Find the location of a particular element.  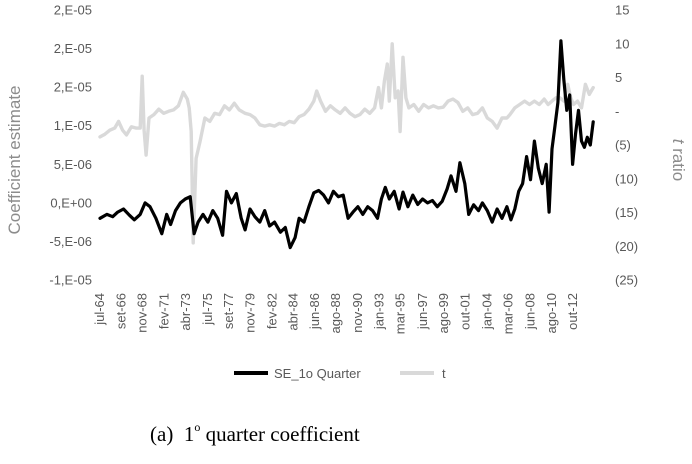

x-tick-label: abr-84 is located at coordinates (293, 312).